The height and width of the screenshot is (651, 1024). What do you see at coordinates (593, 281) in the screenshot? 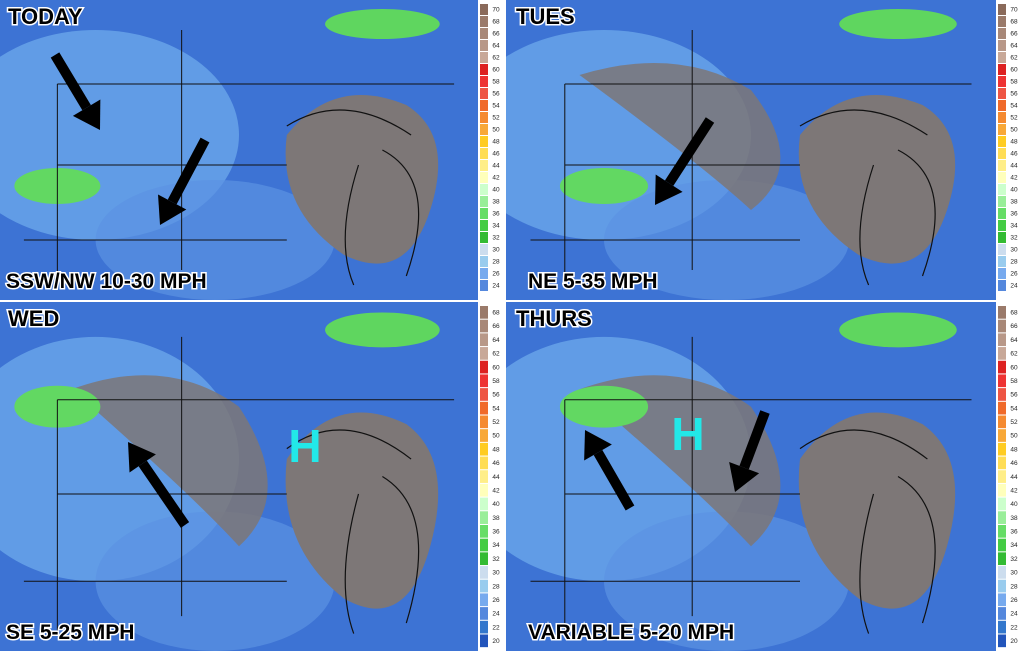
I see `wind-text: NE 5-35 MPH` at bounding box center [593, 281].